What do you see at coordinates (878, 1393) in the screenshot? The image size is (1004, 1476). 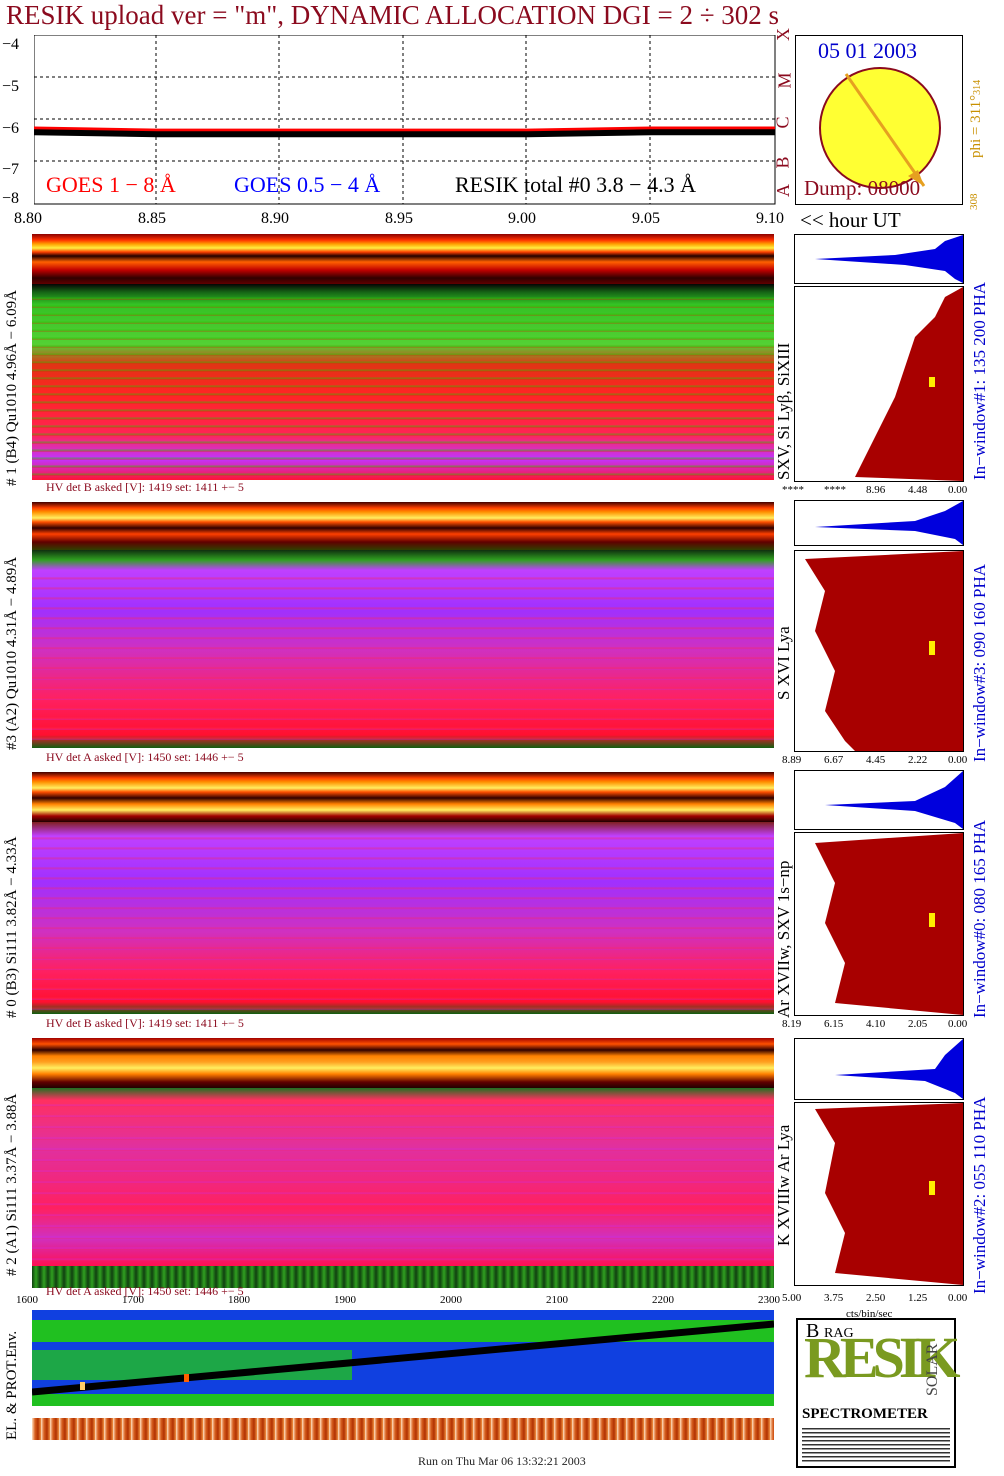 I see `resik-logo: RESIK B RAG SOLAR SPECTROMETER` at bounding box center [878, 1393].